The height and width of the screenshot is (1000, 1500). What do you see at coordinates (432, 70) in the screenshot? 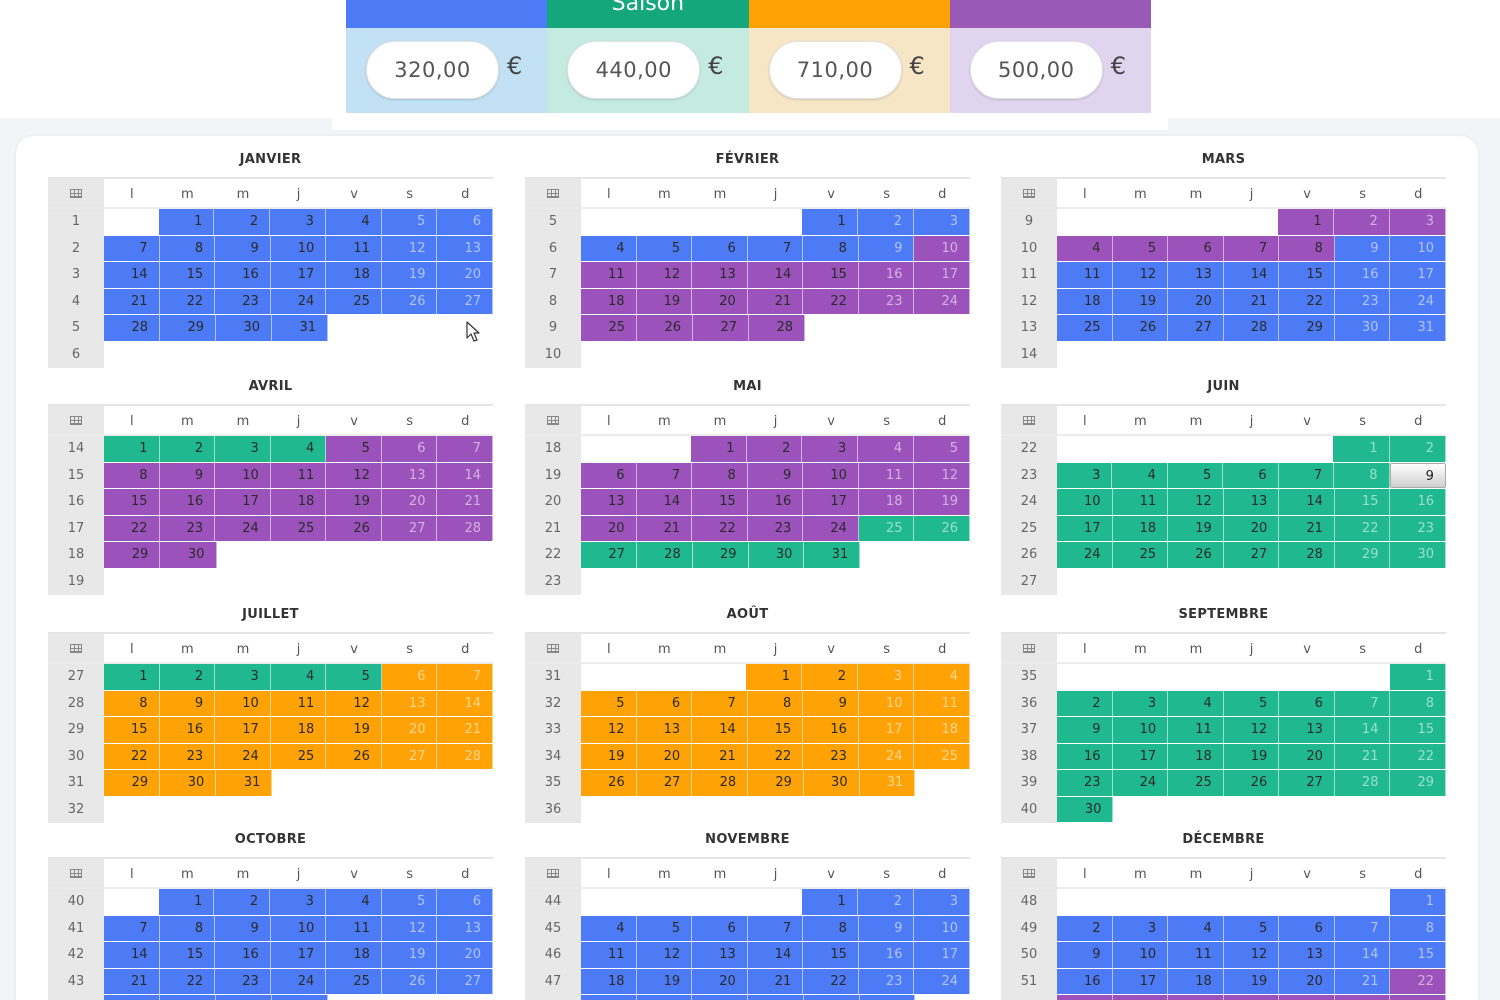
I see `price-input: 320,00` at bounding box center [432, 70].